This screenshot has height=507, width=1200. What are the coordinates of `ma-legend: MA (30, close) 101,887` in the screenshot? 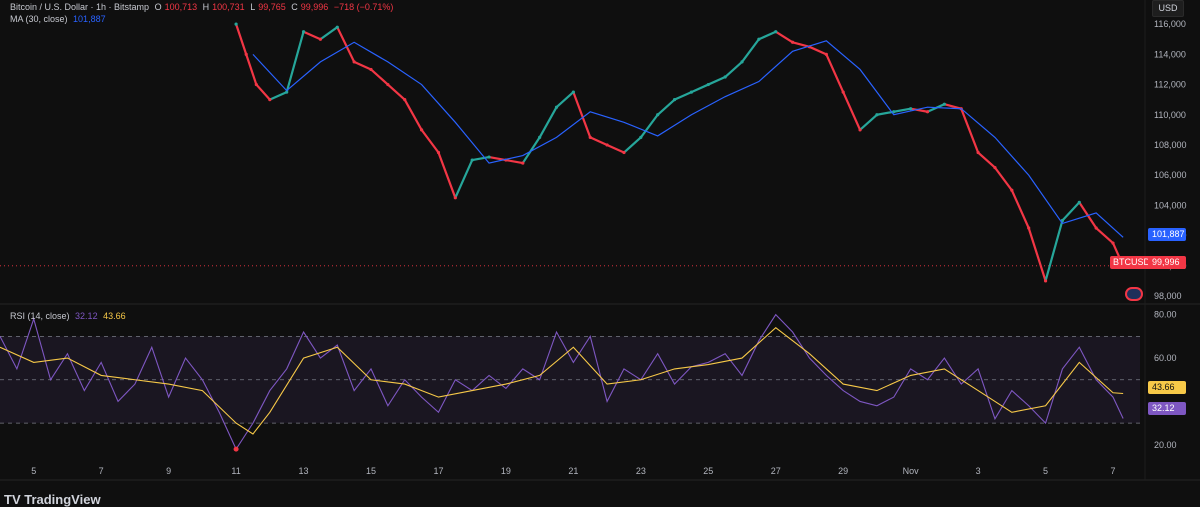 It's located at (59, 19).